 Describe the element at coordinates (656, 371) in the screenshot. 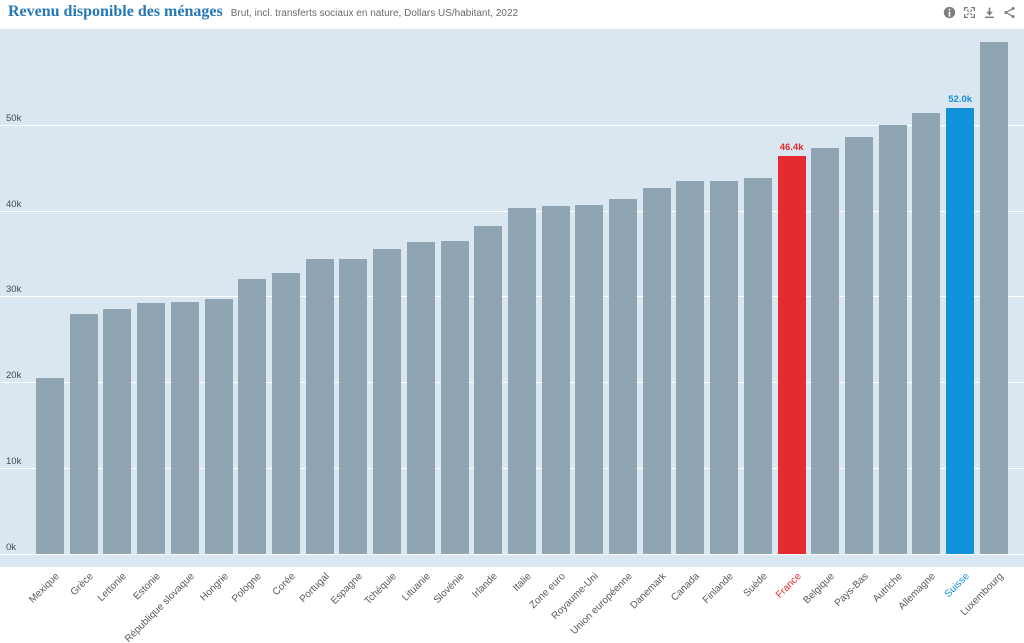

I see `bar-danemark` at that location.